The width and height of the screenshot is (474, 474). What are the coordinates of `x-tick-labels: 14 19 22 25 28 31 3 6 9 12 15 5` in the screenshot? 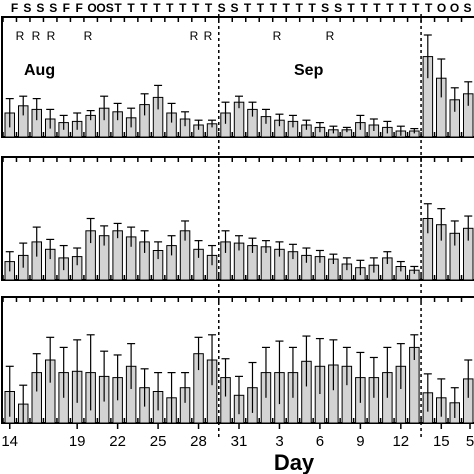 It's located at (237, 436).